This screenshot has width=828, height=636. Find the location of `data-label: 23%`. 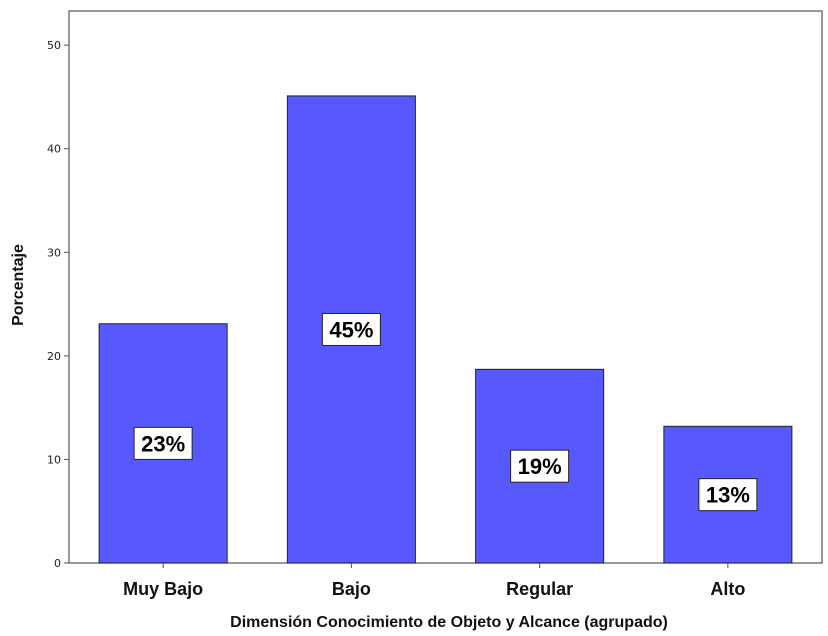

data-label: 23% is located at coordinates (163, 443).